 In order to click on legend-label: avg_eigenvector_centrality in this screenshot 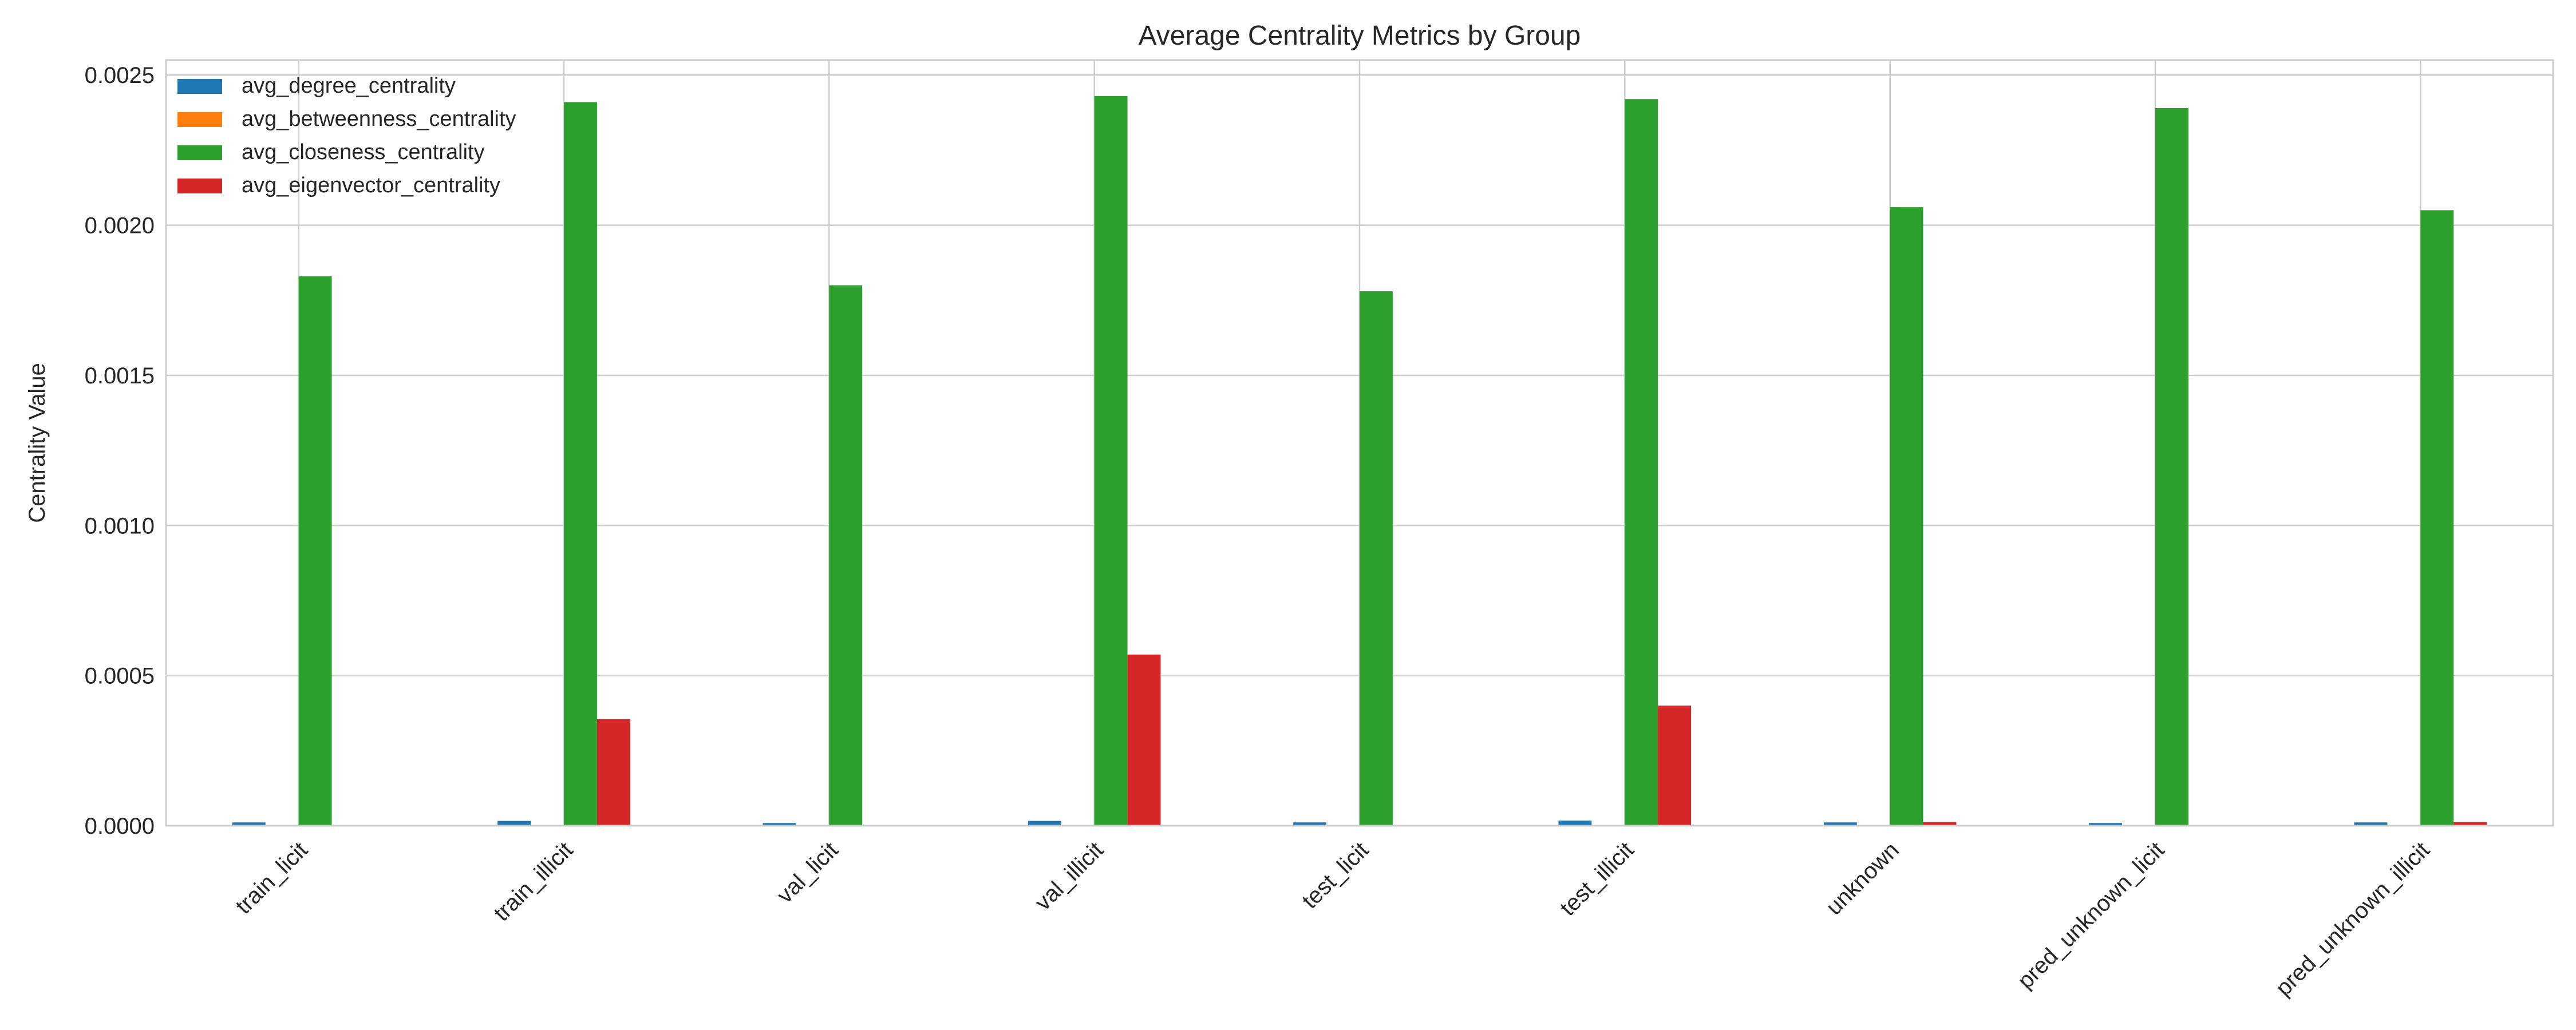, I will do `click(371, 185)`.